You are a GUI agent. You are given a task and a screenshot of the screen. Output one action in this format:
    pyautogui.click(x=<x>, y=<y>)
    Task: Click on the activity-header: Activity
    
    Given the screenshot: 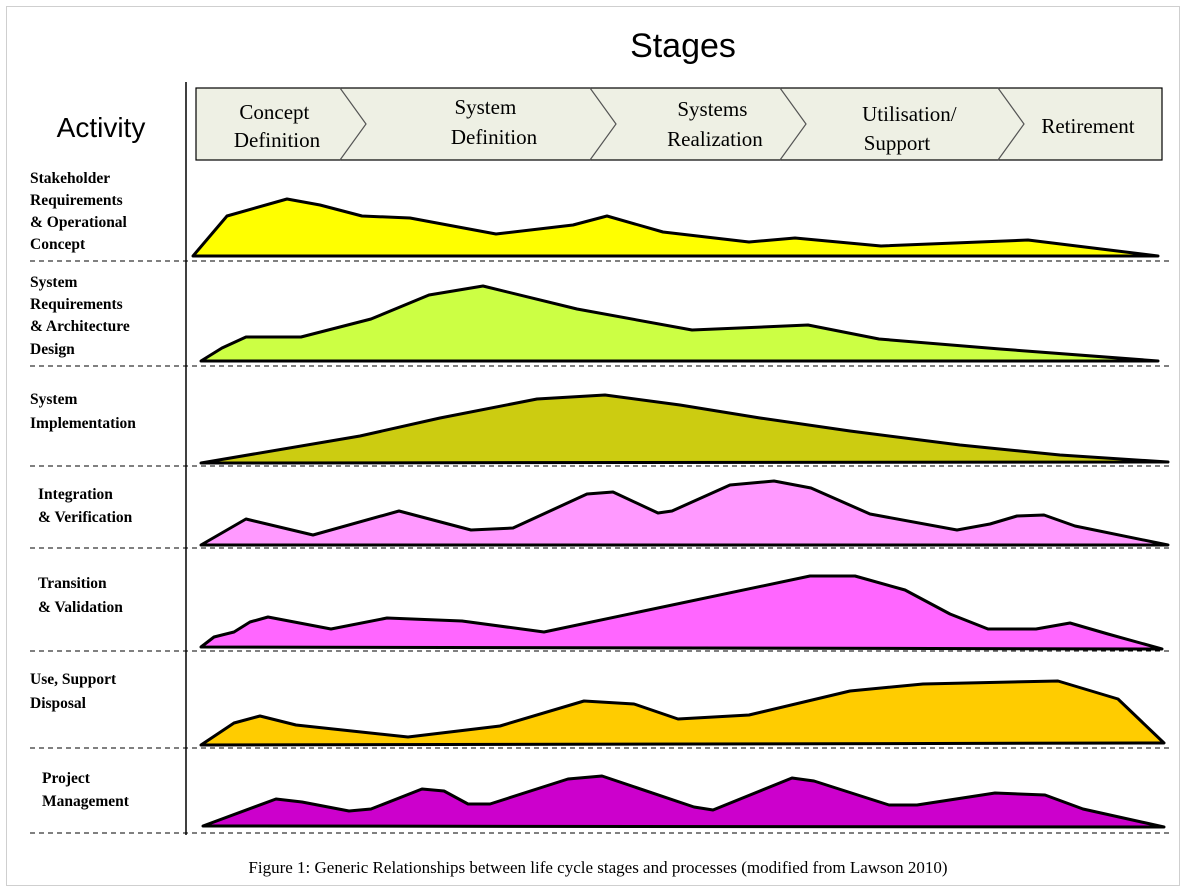 What is the action you would take?
    pyautogui.click(x=101, y=127)
    